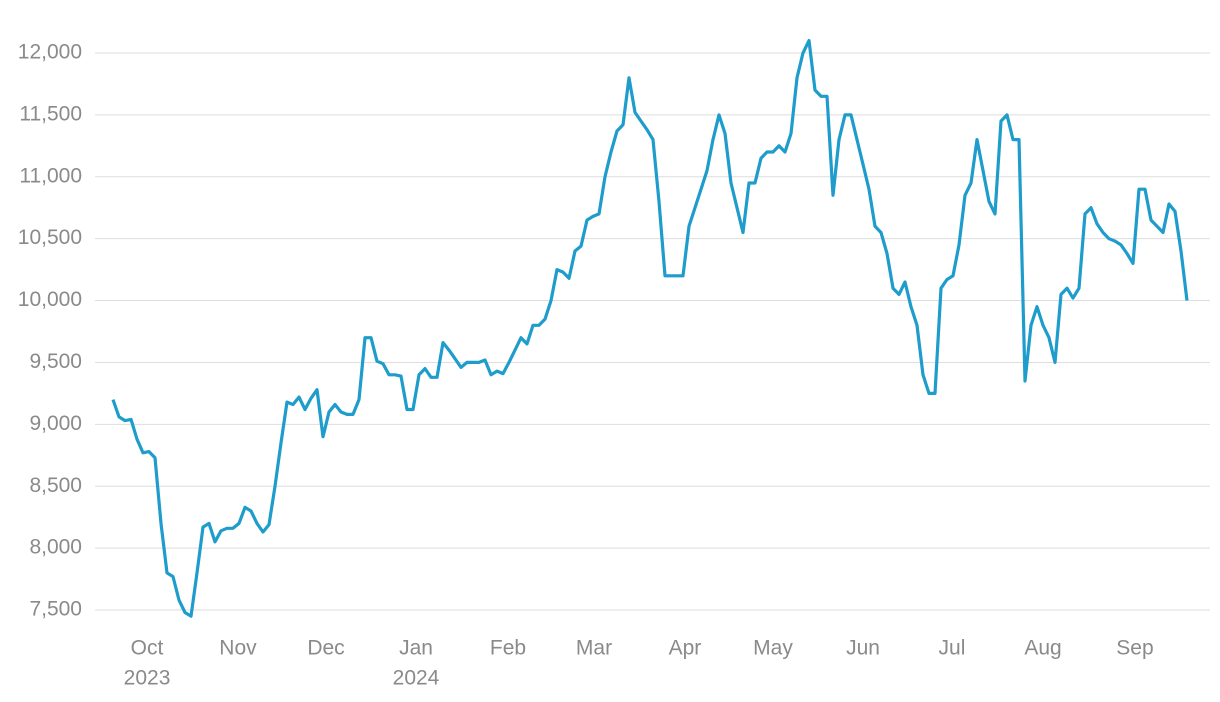 The image size is (1220, 702). Describe the element at coordinates (1134, 648) in the screenshot. I see `x-tick-label: Sep` at that location.